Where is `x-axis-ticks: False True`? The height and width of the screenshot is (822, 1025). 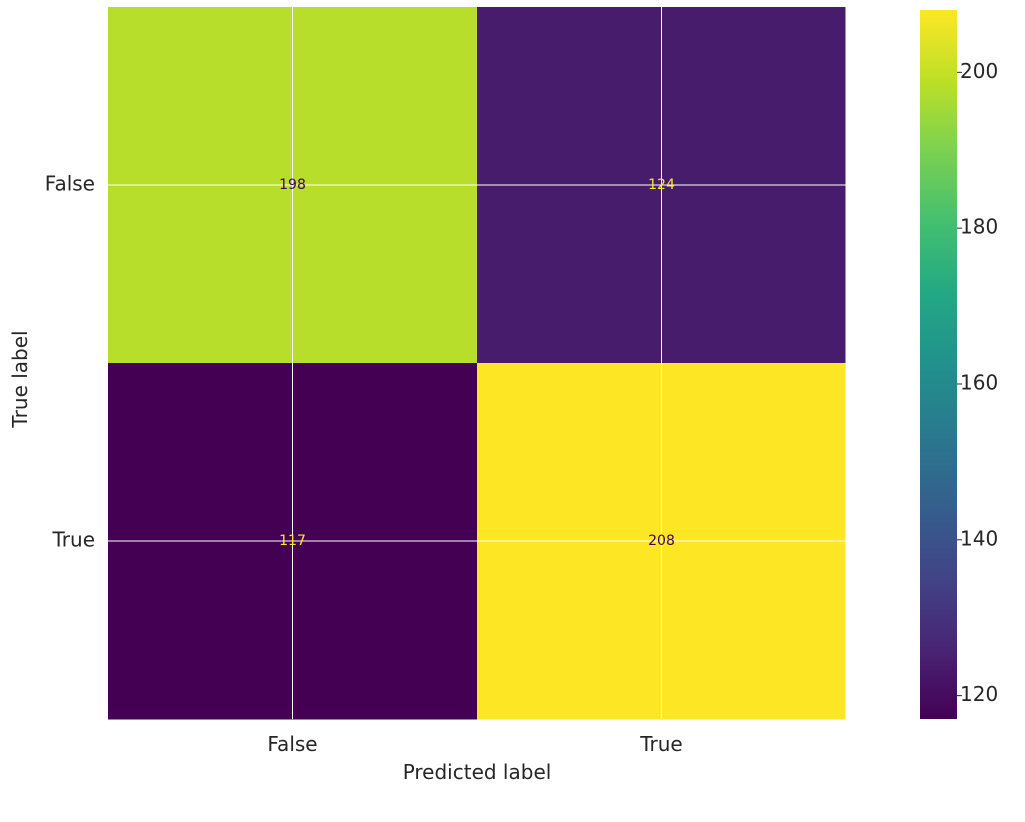
x-axis-ticks: False True is located at coordinates (474, 744).